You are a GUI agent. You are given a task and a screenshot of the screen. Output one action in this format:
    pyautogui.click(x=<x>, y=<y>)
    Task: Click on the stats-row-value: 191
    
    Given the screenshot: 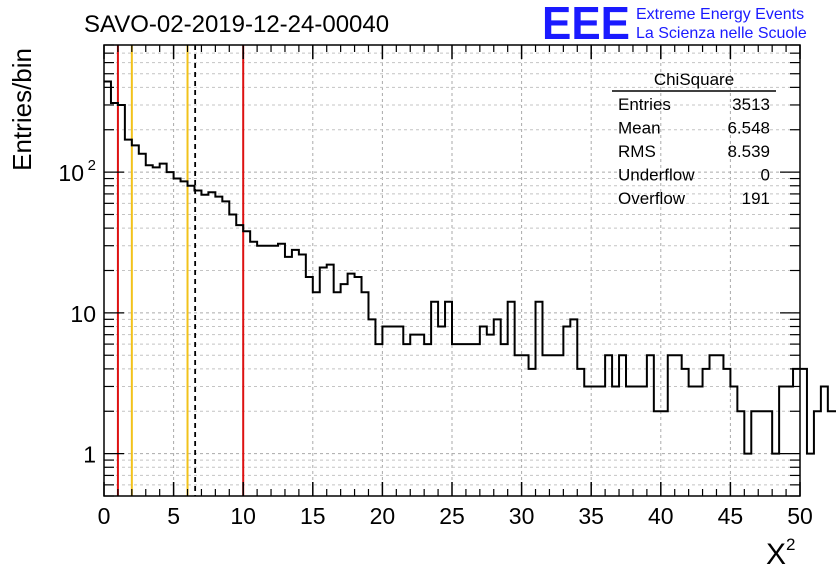 What is the action you would take?
    pyautogui.click(x=756, y=198)
    